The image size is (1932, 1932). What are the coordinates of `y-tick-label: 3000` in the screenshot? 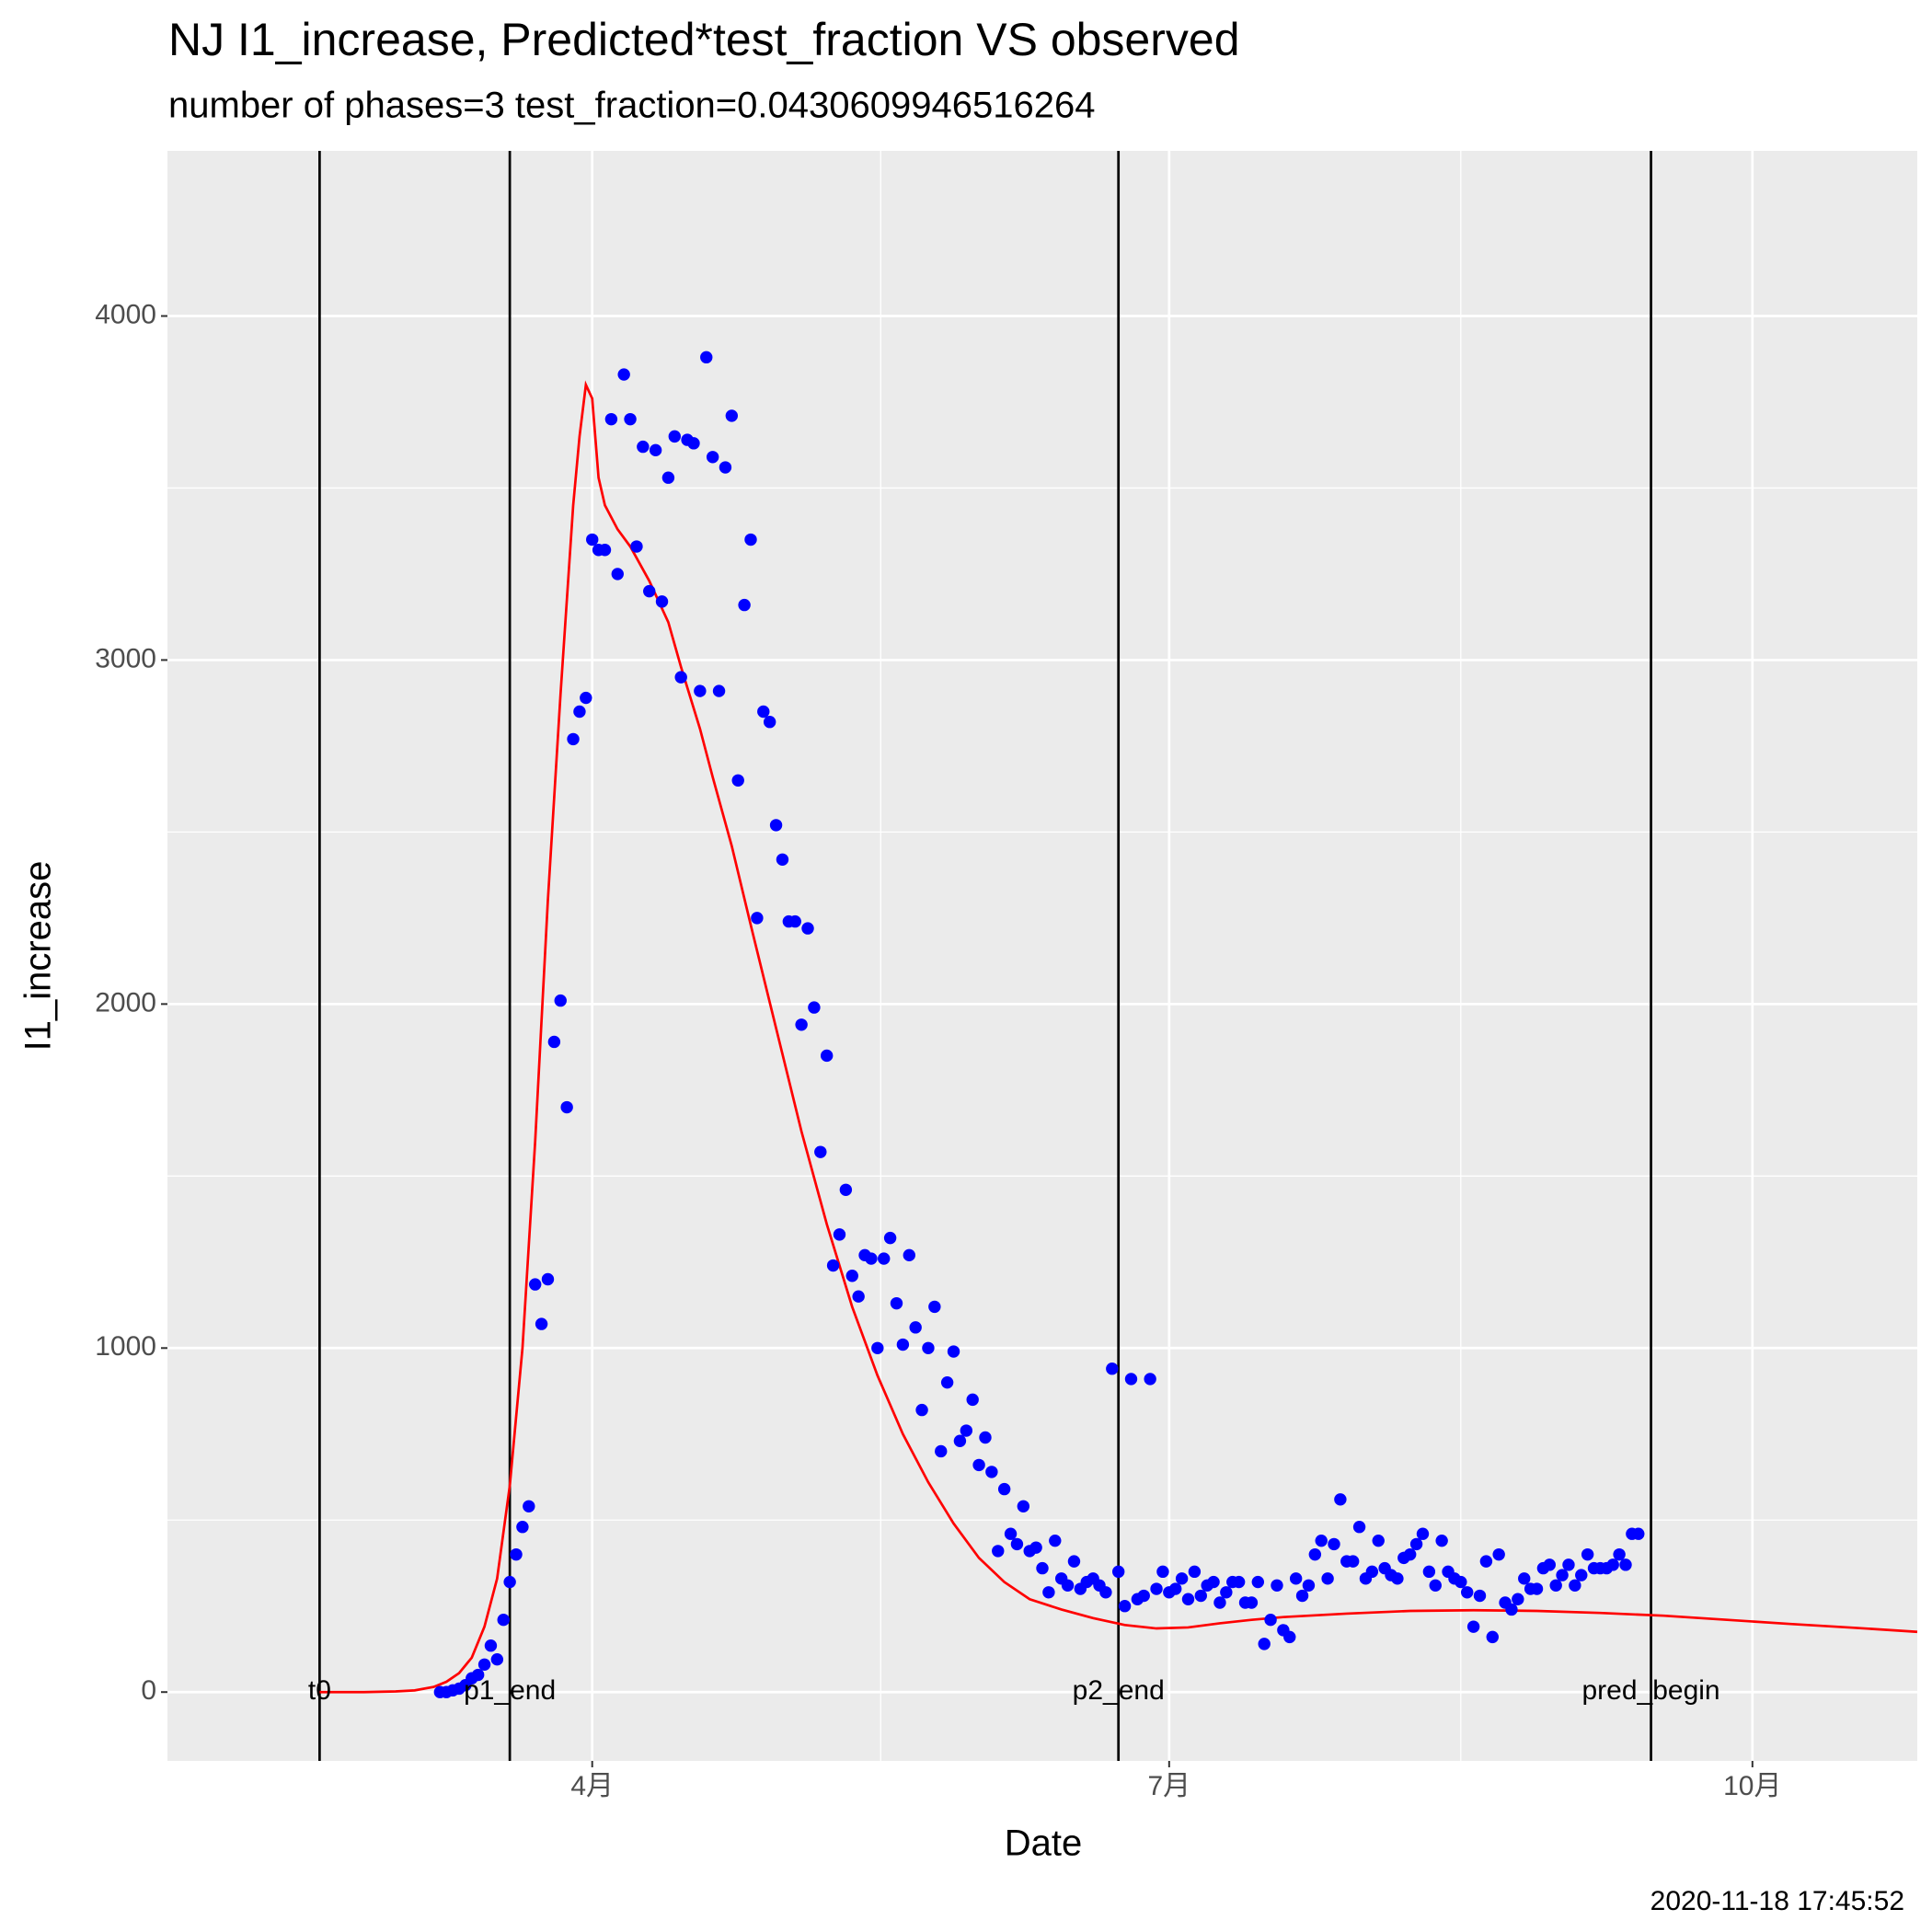 It's located at (126, 658).